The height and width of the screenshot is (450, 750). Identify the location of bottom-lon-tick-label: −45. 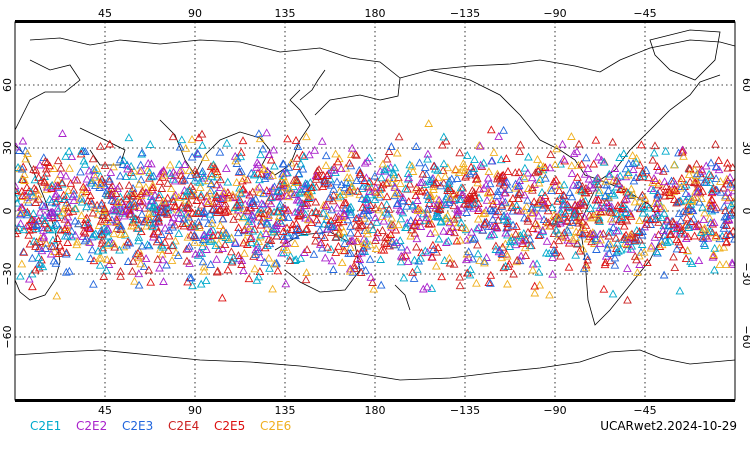
(644, 410).